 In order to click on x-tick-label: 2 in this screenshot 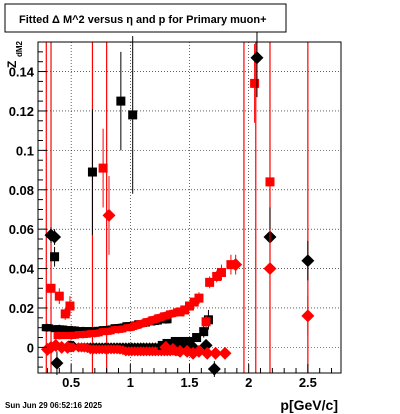, I will do `click(248, 382)`.